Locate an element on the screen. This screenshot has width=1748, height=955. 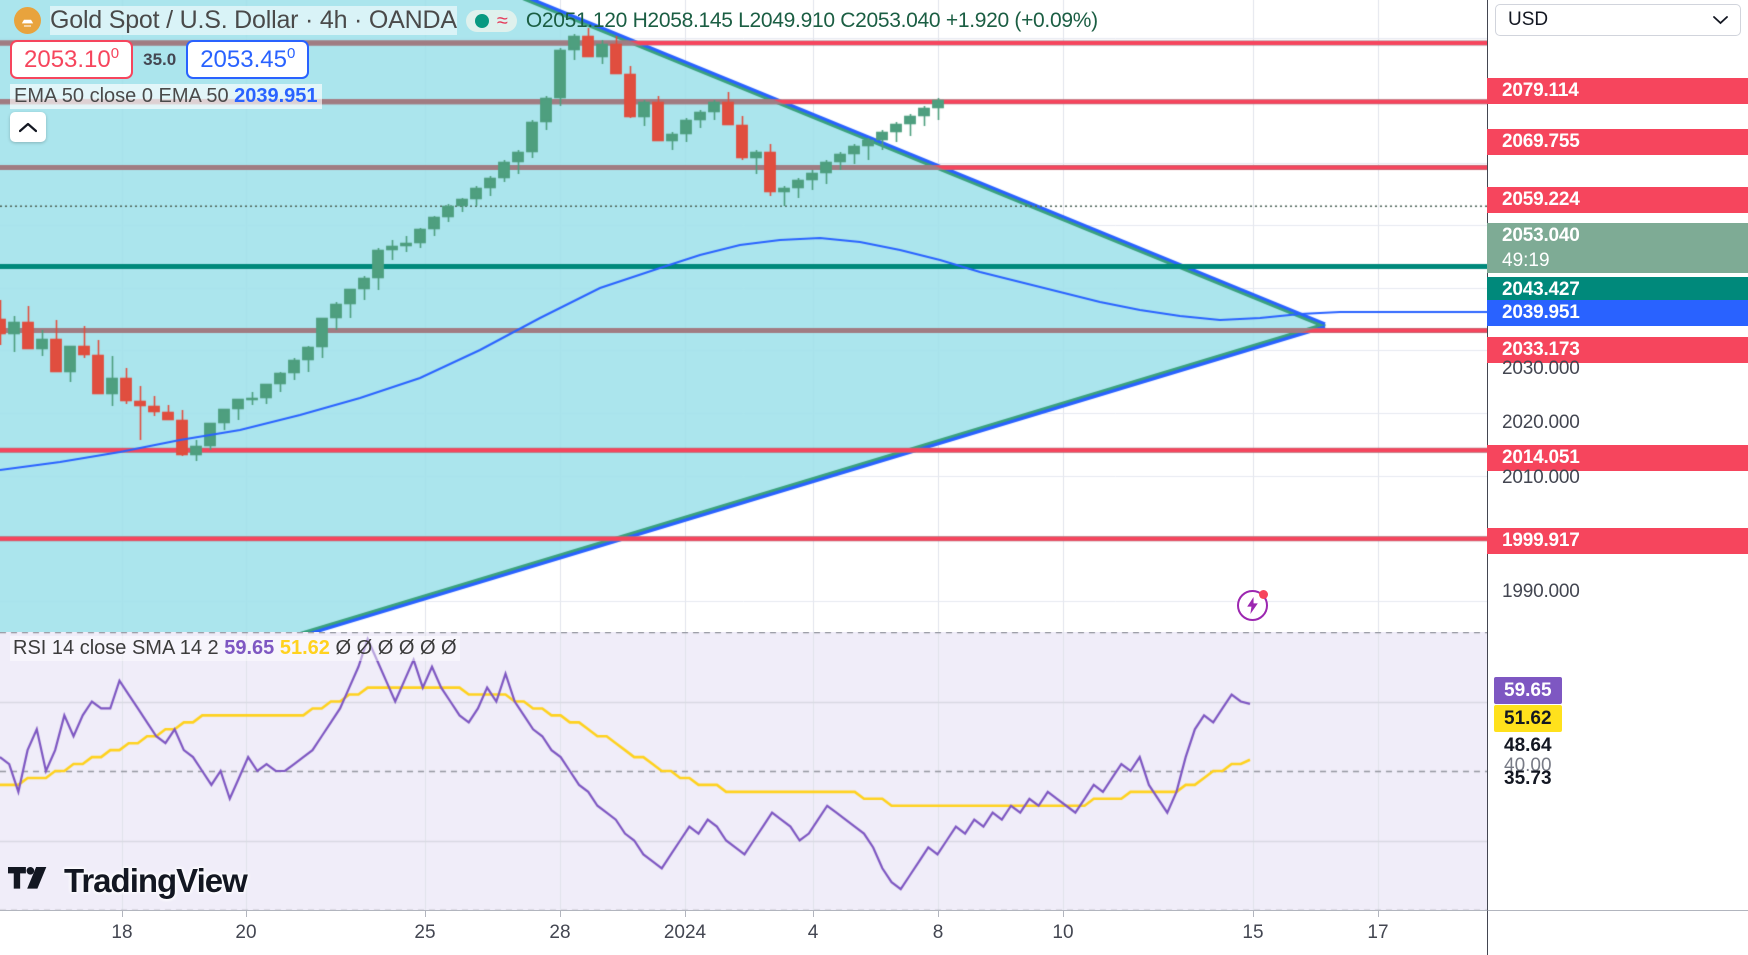
time-axis-label: 28 is located at coordinates (560, 932).